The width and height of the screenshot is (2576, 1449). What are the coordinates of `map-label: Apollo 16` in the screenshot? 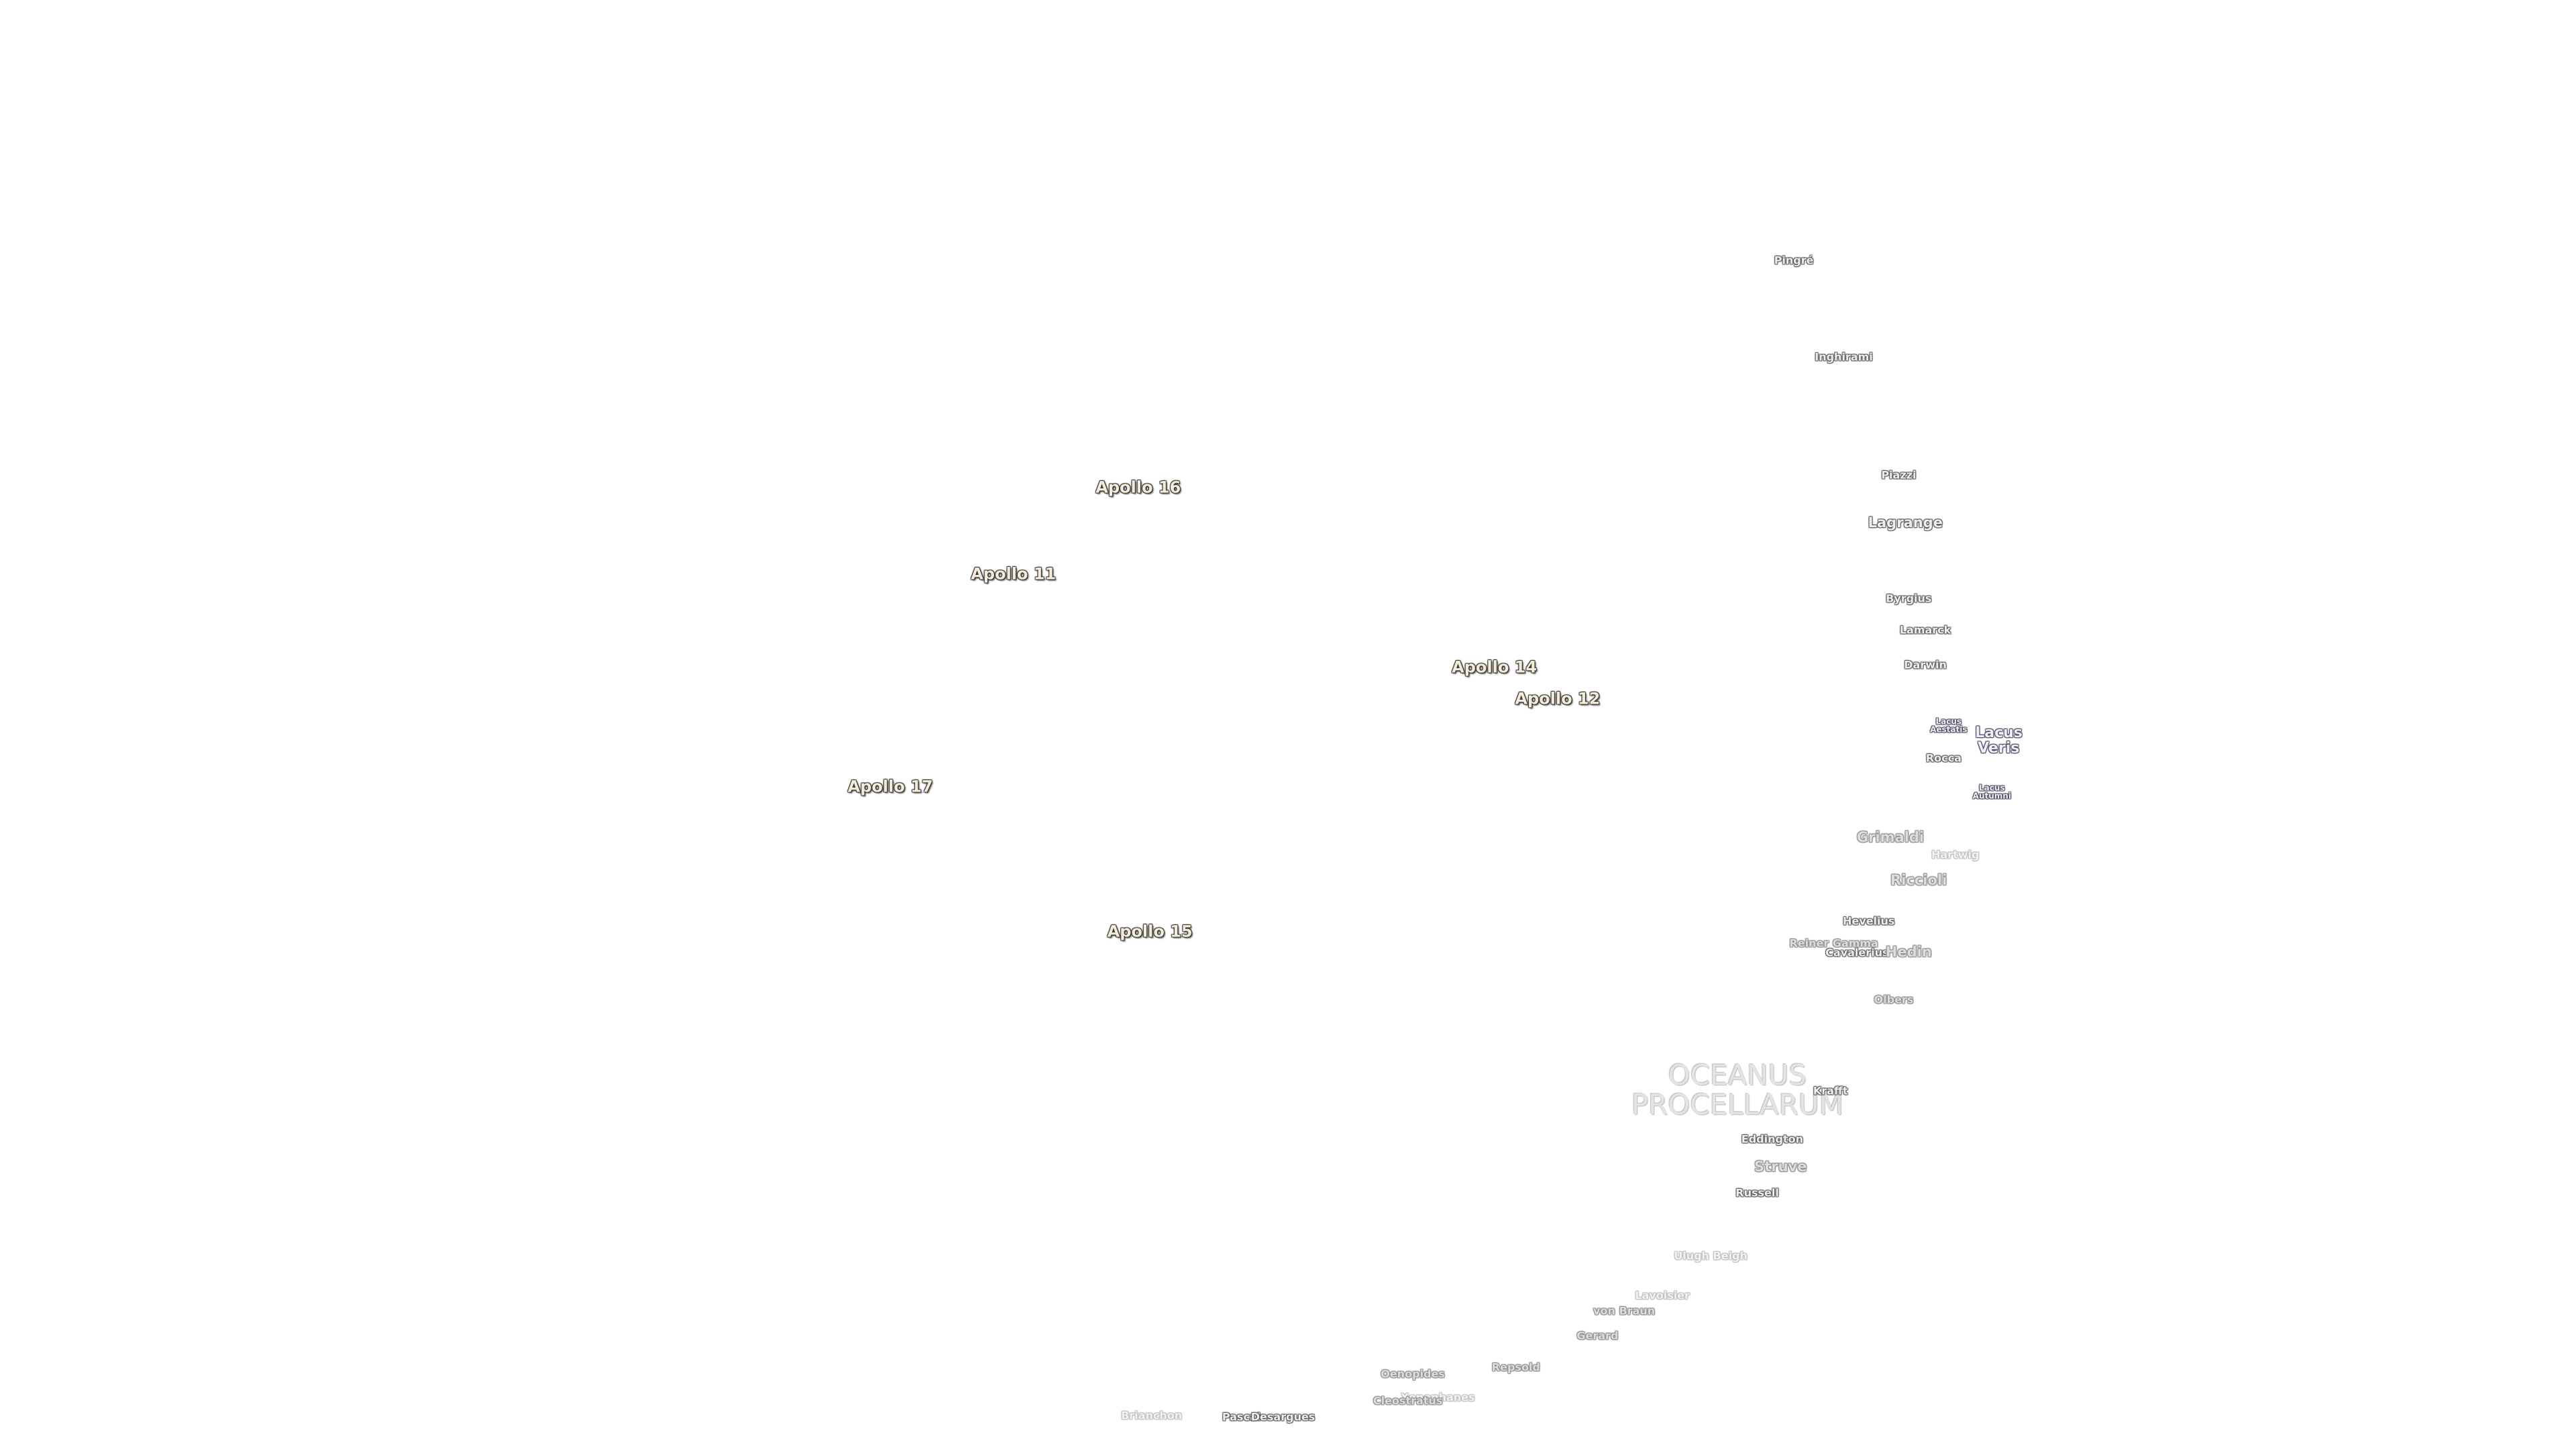 It's located at (1138, 487).